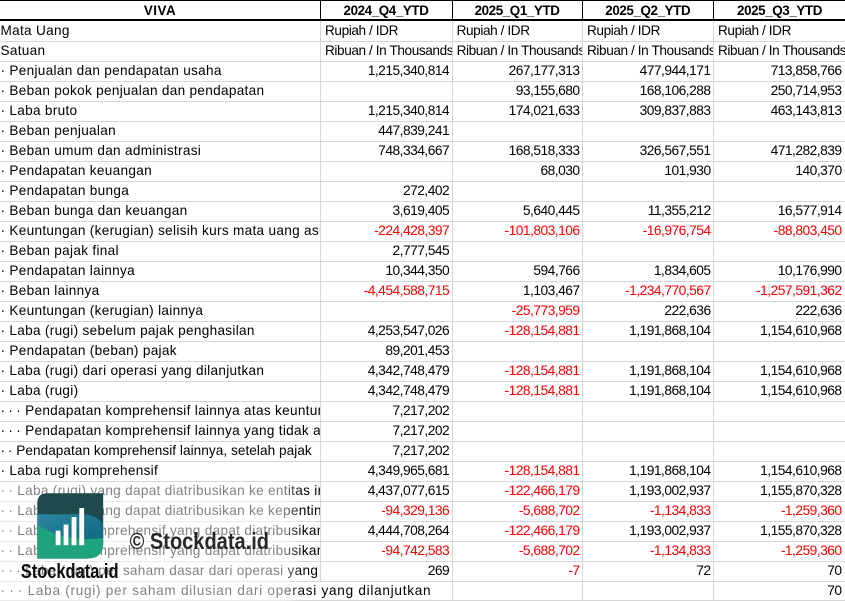 Image resolution: width=845 pixels, height=601 pixels. Describe the element at coordinates (199, 541) in the screenshot. I see `svg-text: © Stockdata.id` at that location.